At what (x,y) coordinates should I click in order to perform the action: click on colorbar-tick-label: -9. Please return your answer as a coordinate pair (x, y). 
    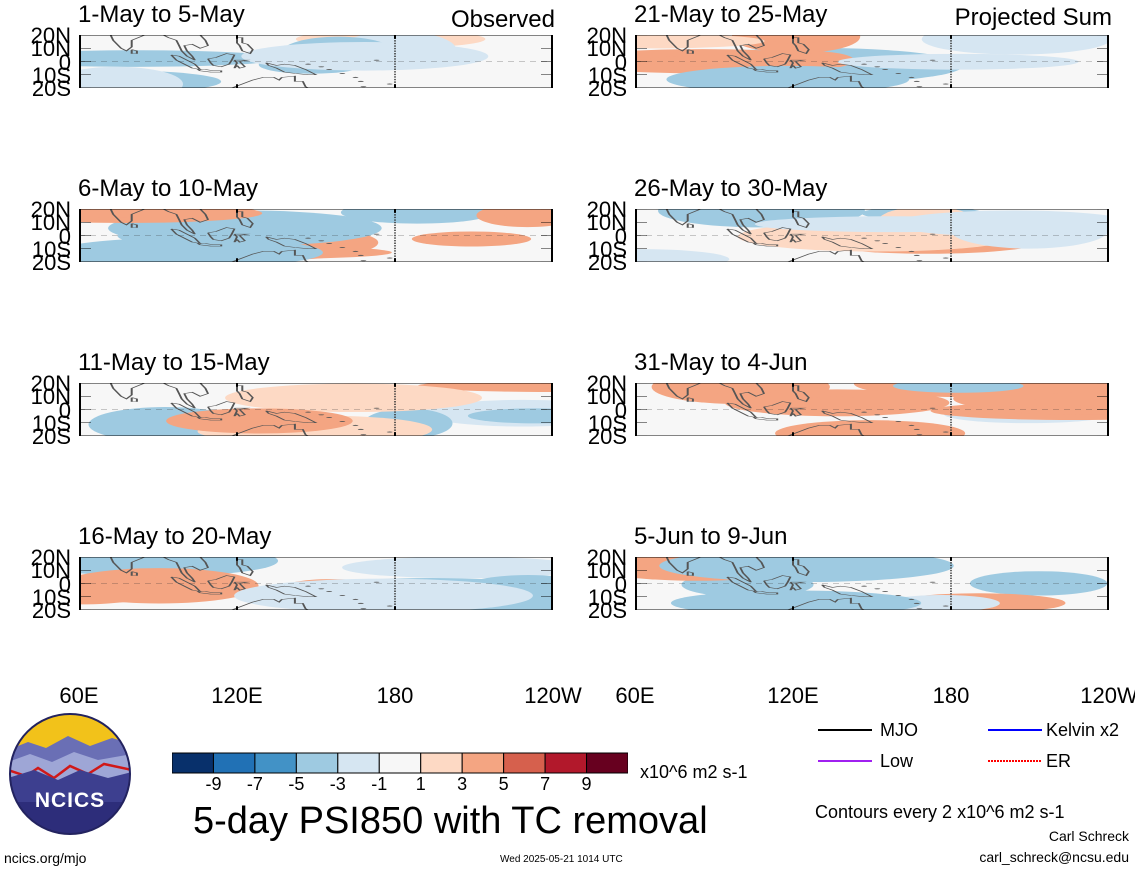
    Looking at the image, I should click on (213, 784).